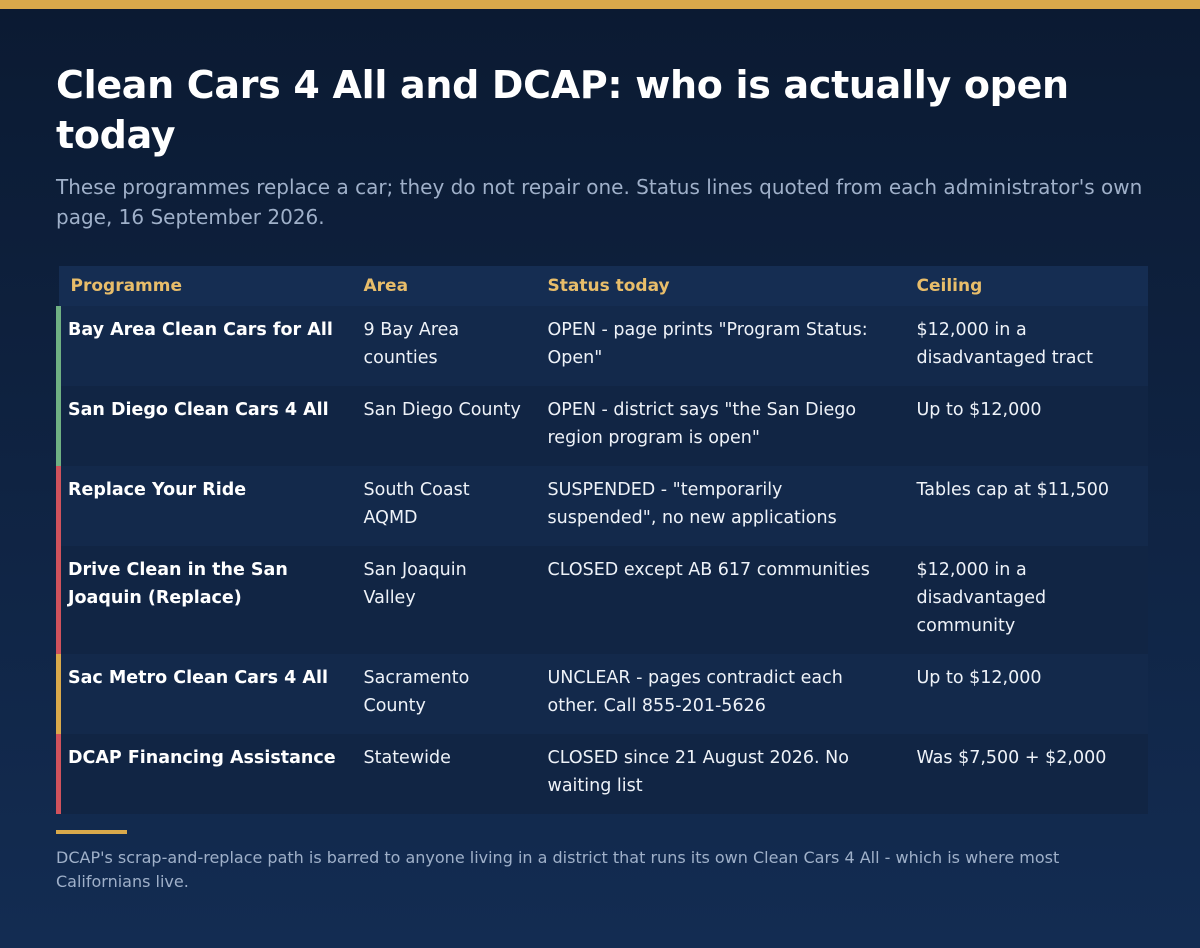 The width and height of the screenshot is (1200, 948). I want to click on table-header-row: Programme Area Status today Ceiling, so click(603, 286).